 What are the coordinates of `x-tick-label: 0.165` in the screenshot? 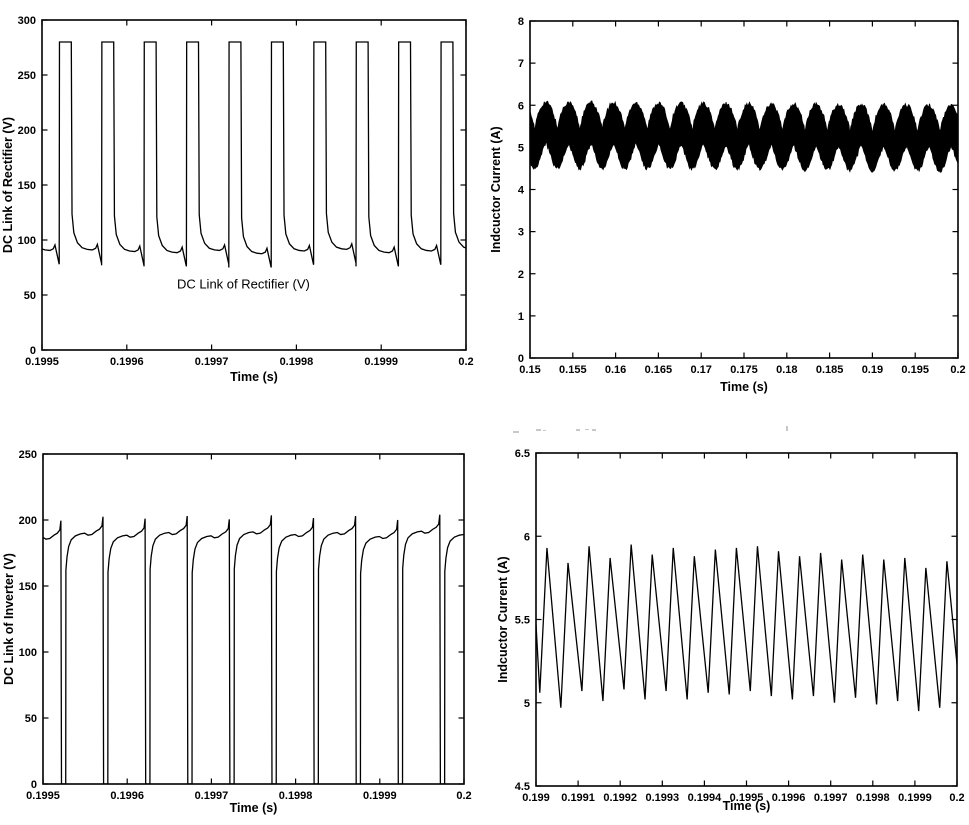 It's located at (659, 370).